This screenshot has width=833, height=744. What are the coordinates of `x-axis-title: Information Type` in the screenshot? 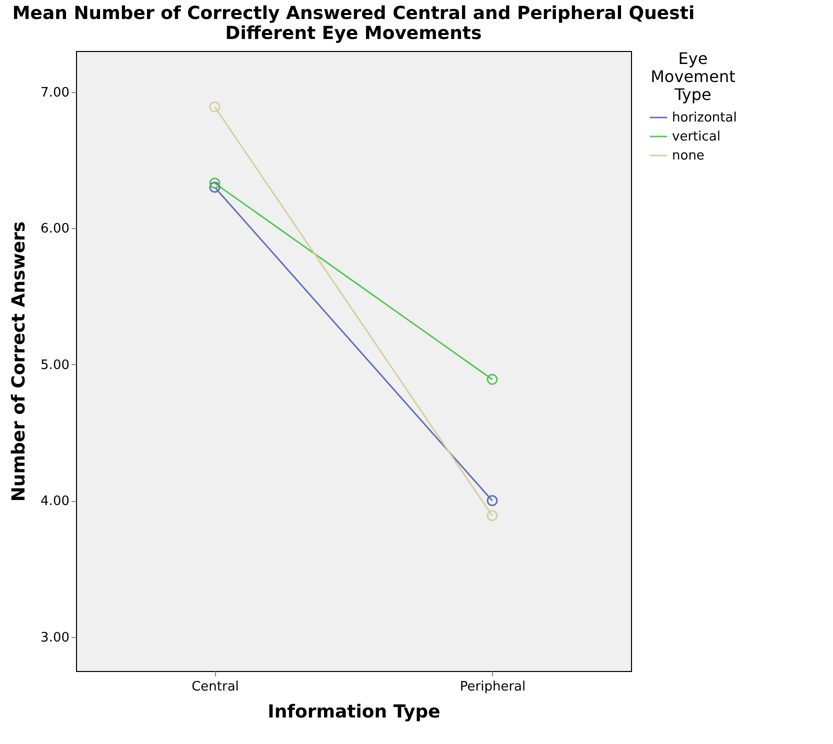 It's located at (354, 712).